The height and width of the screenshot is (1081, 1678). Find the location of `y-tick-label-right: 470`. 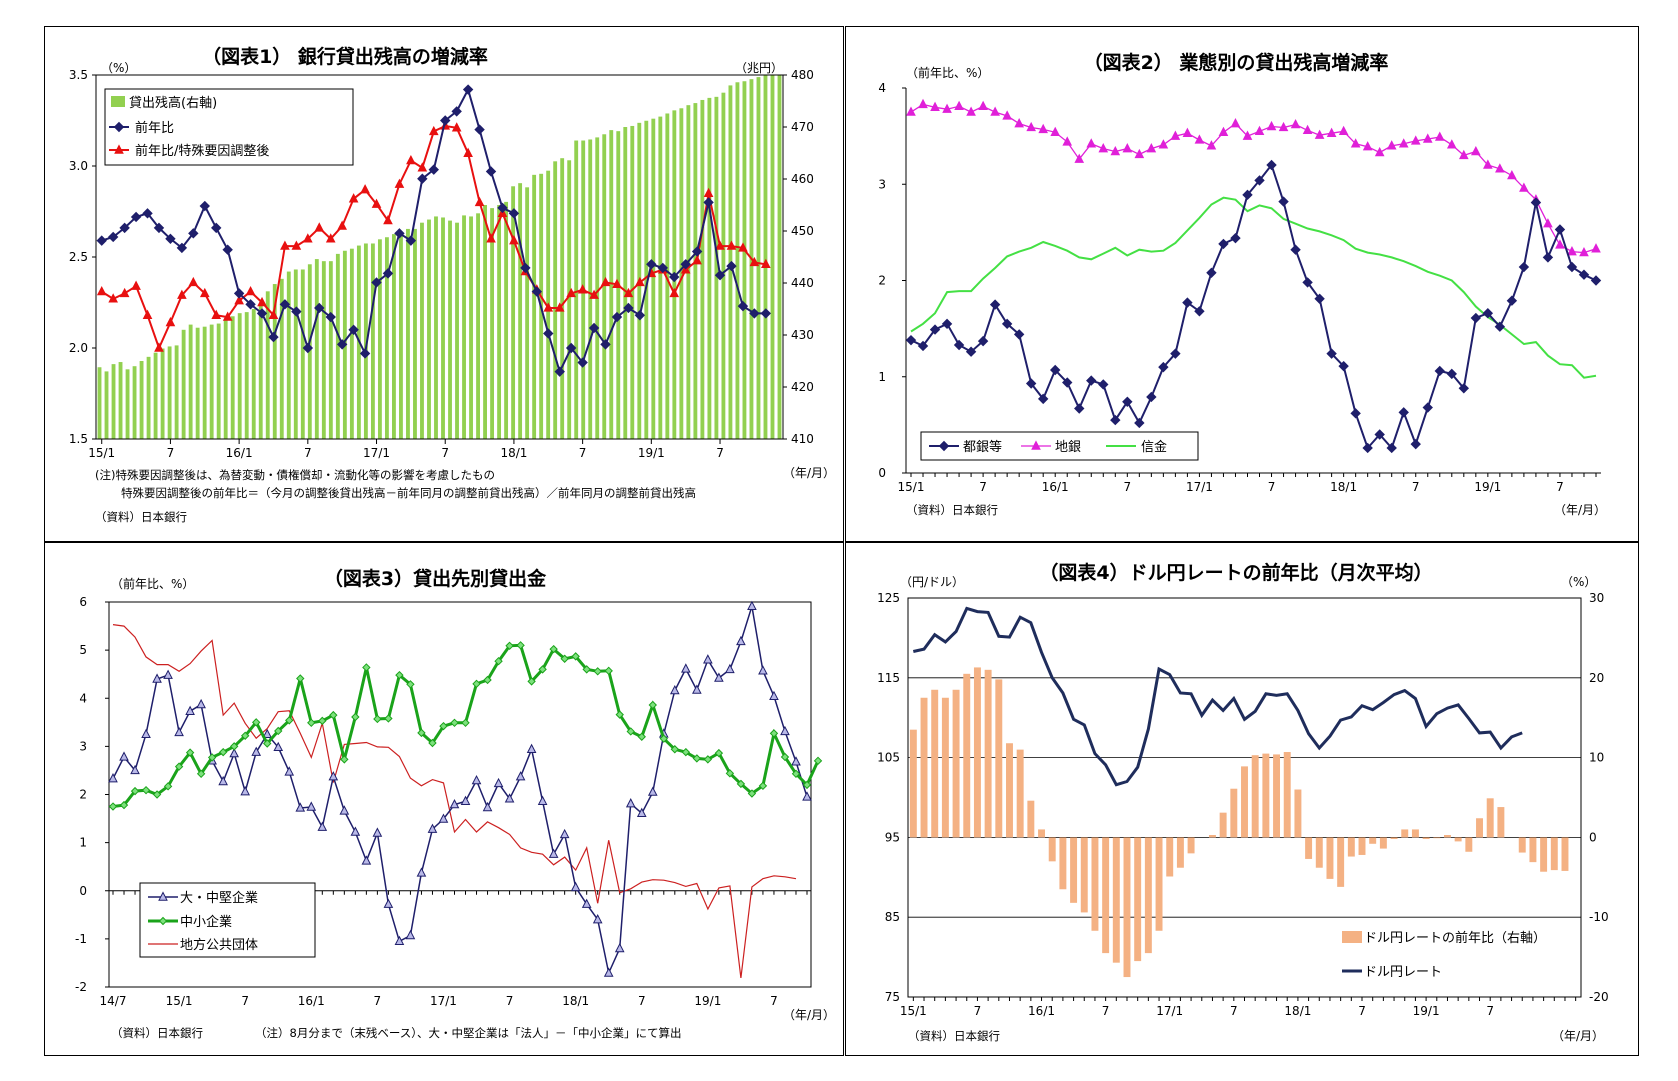

y-tick-label-right: 470 is located at coordinates (802, 127).